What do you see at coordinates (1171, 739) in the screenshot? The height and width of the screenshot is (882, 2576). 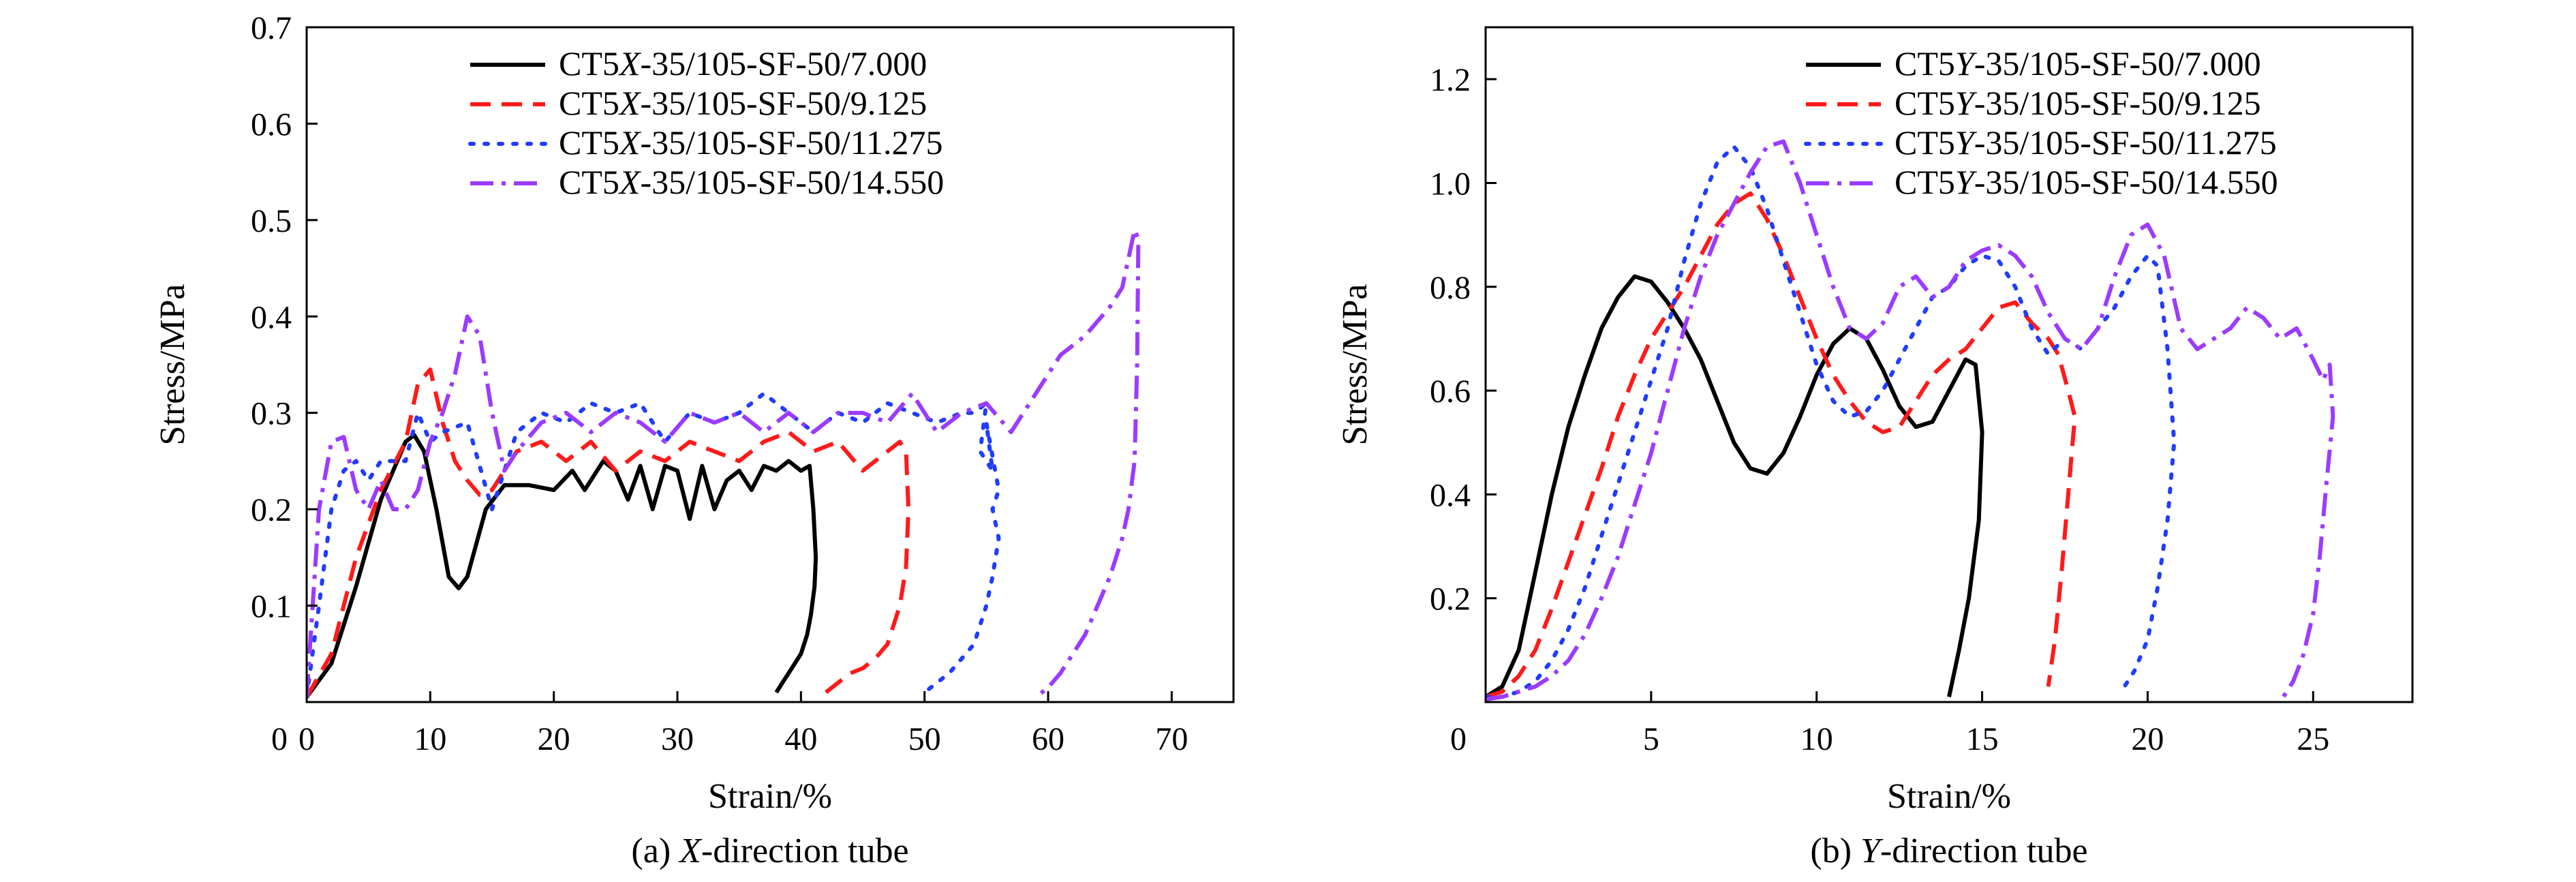 I see `x-tick-label: 70` at bounding box center [1171, 739].